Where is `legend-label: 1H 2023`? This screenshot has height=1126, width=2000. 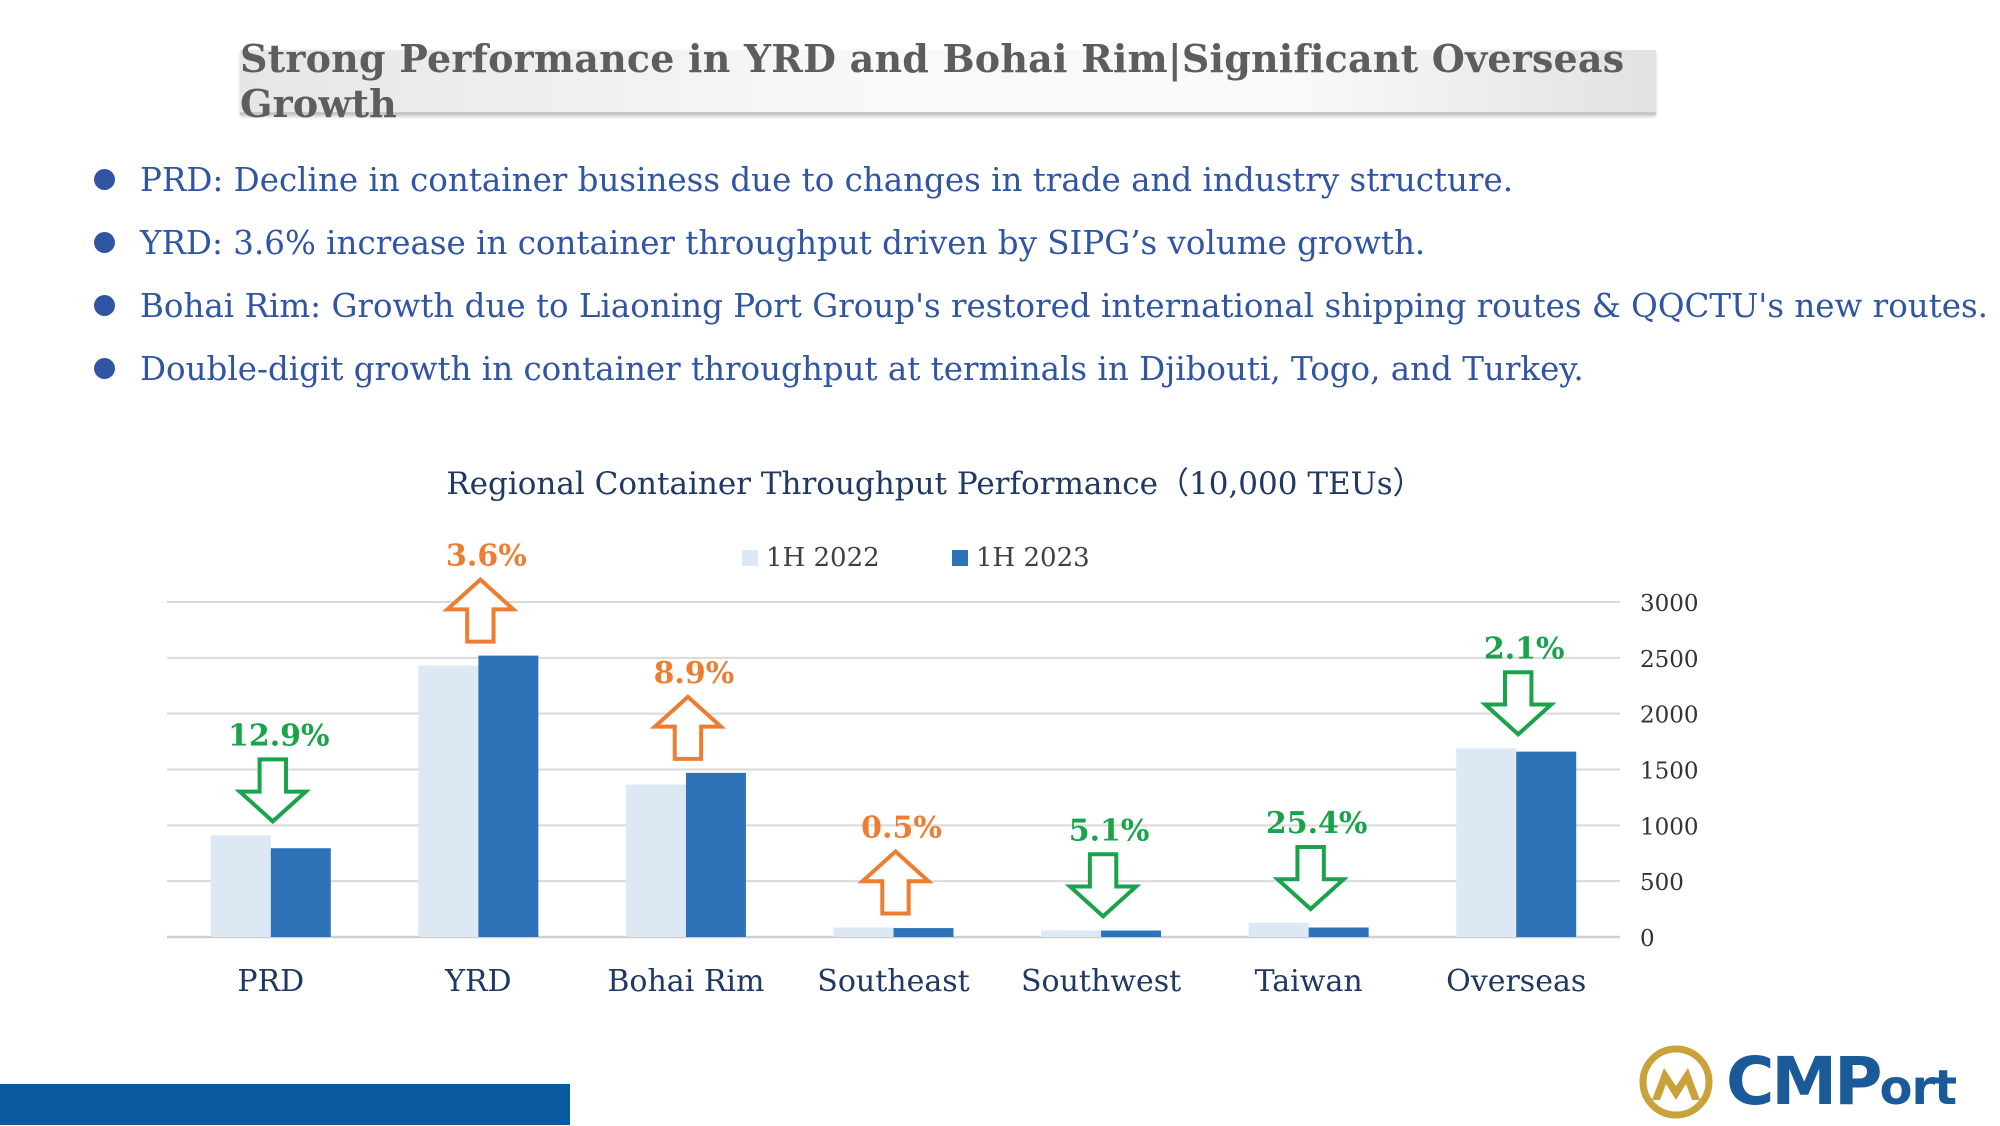
legend-label: 1H 2023 is located at coordinates (1033, 558).